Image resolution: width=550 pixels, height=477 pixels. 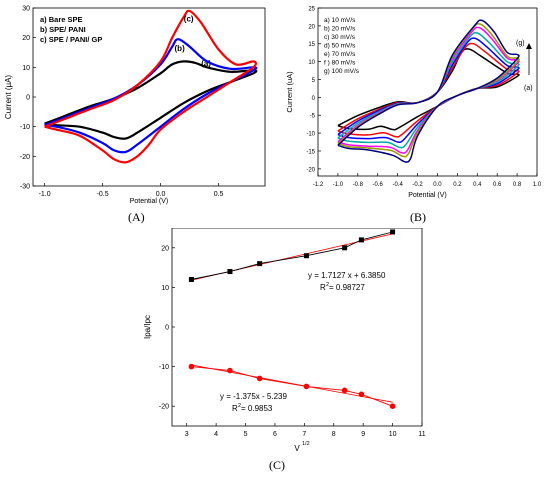 What do you see at coordinates (187, 434) in the screenshot?
I see `c-x-tick-label: 3` at bounding box center [187, 434].